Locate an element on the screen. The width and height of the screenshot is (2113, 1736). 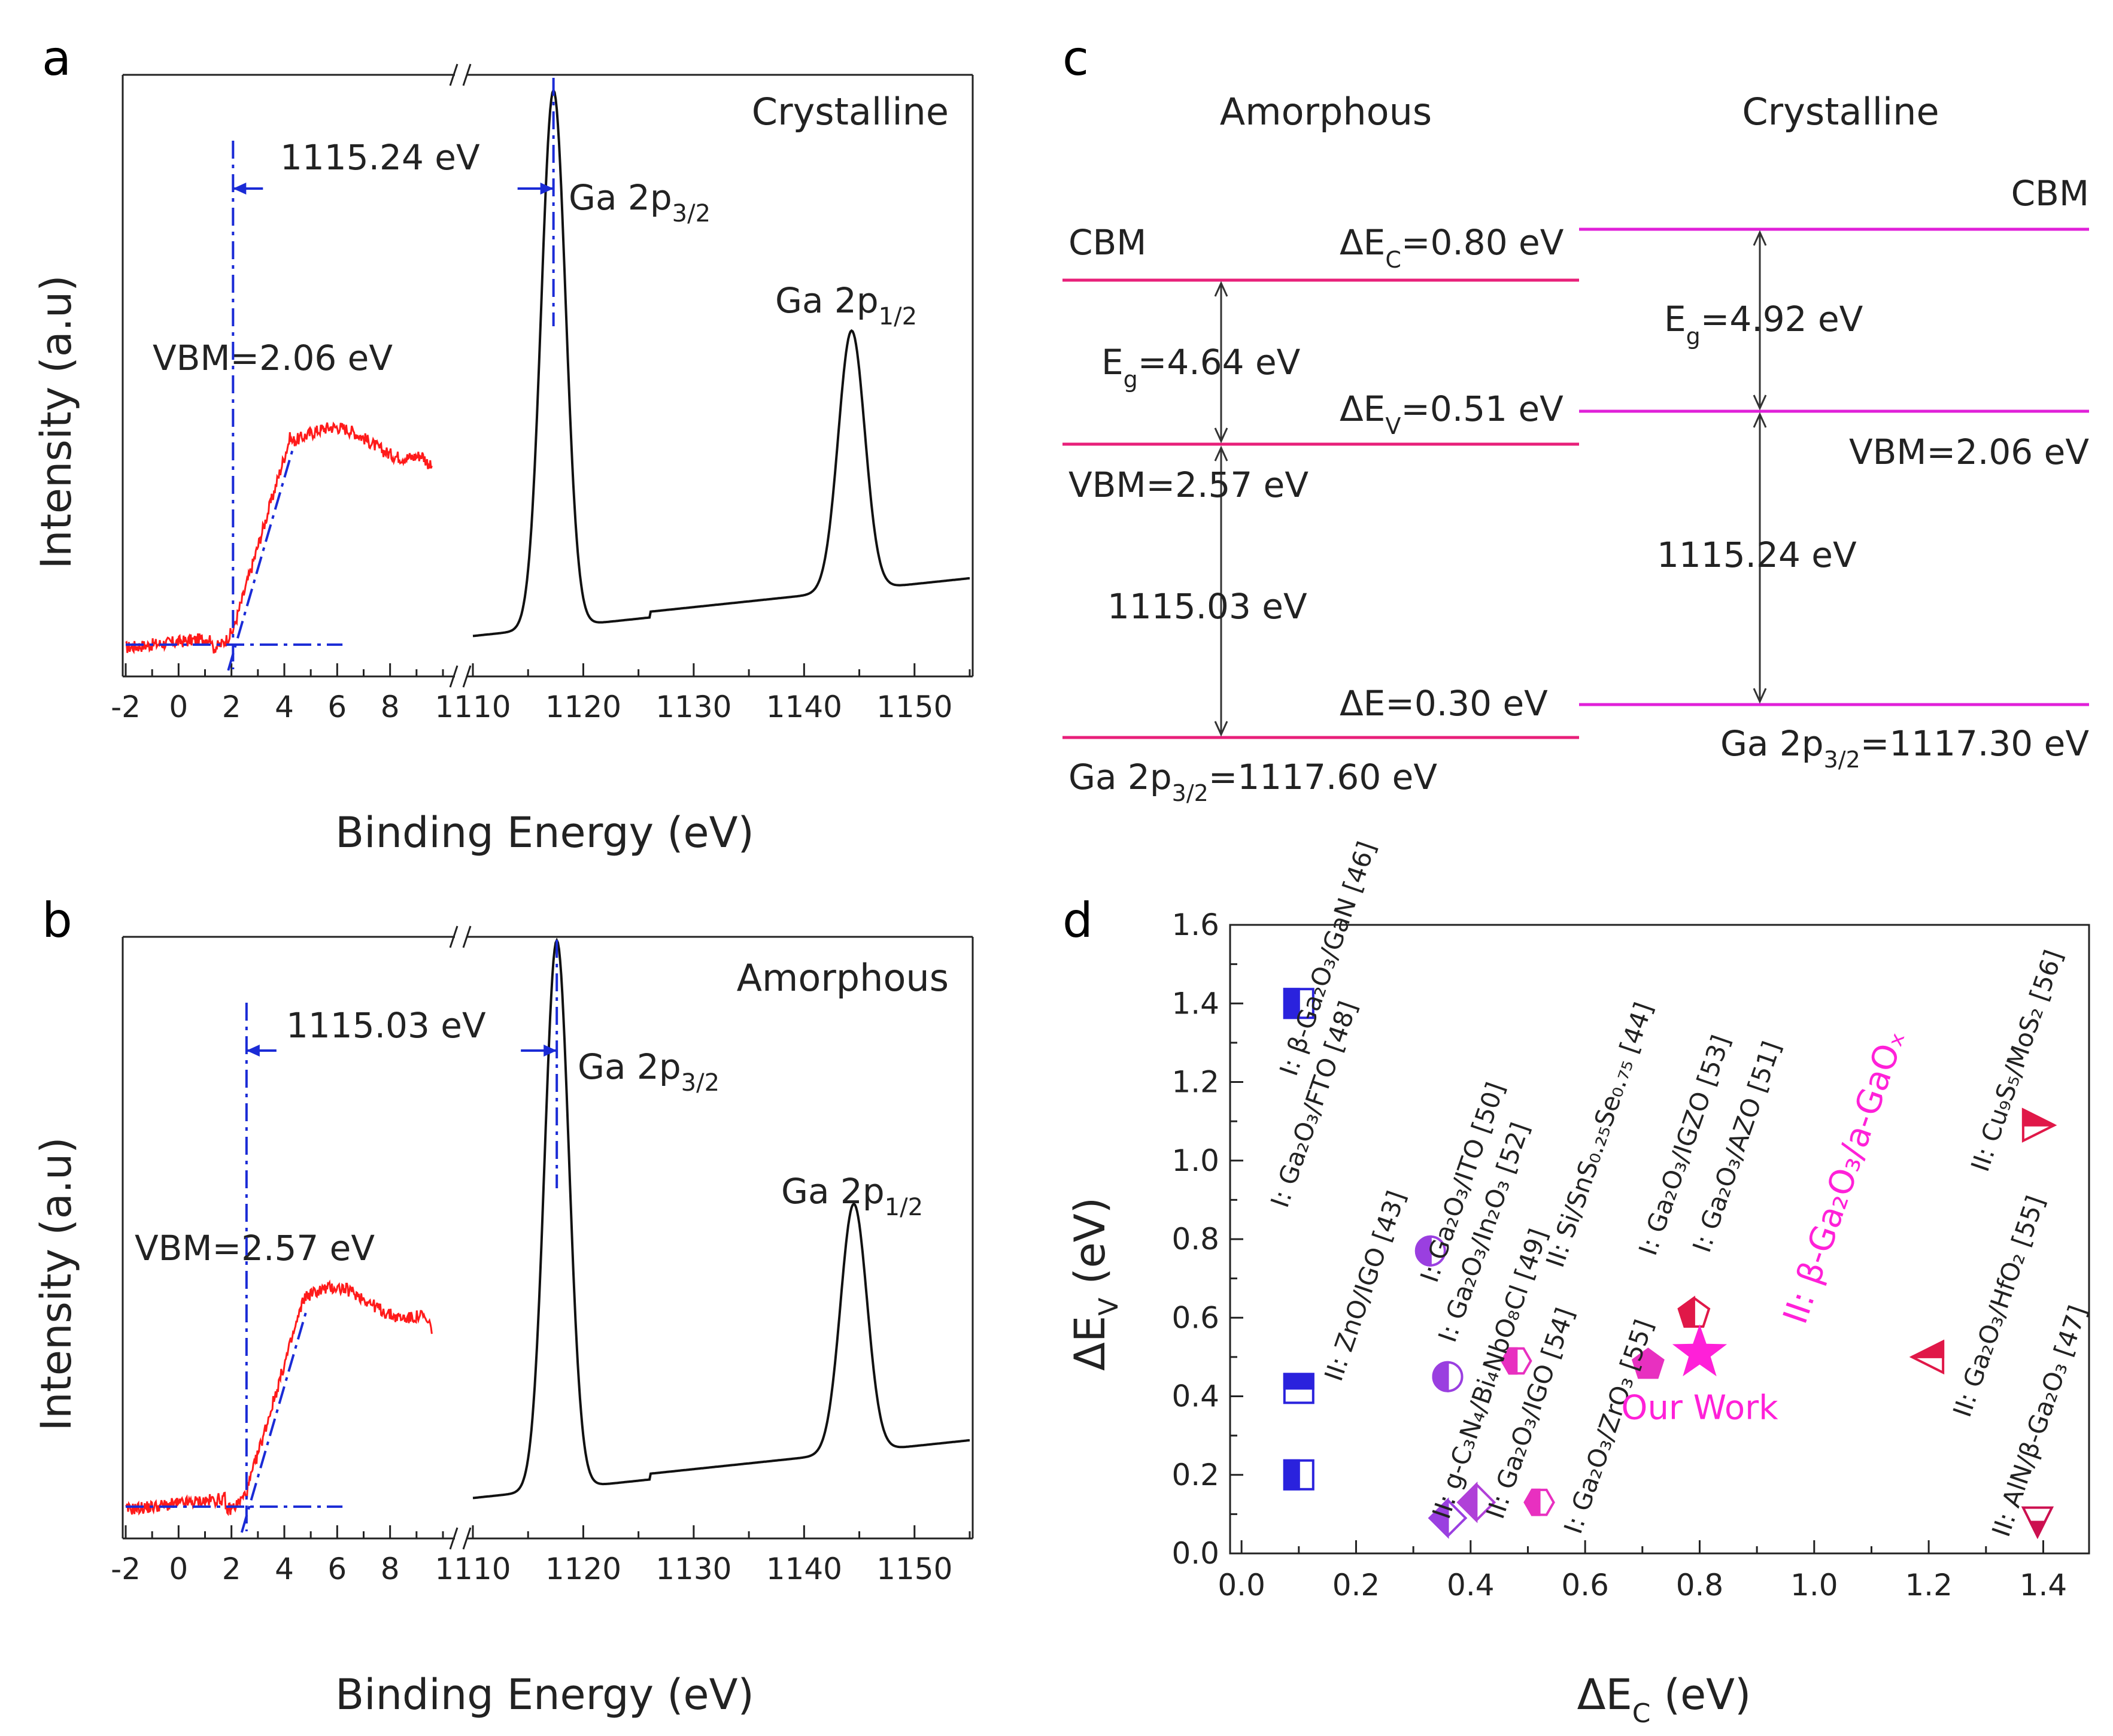
amorphous-core-label: Ga 2p3/2=1117.60 eV is located at coordinates (1252, 782).